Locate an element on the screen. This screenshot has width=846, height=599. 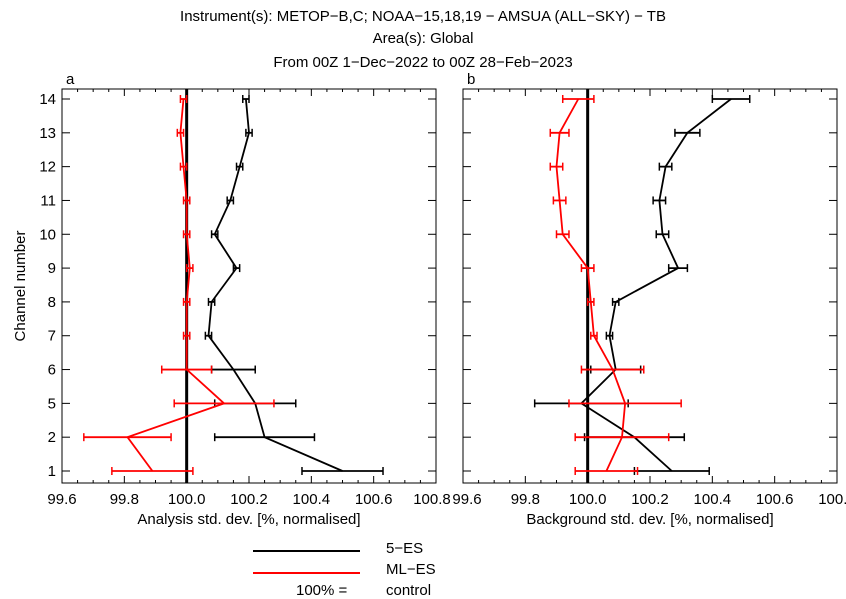
y-tick-label: 12 is located at coordinates (47, 167).